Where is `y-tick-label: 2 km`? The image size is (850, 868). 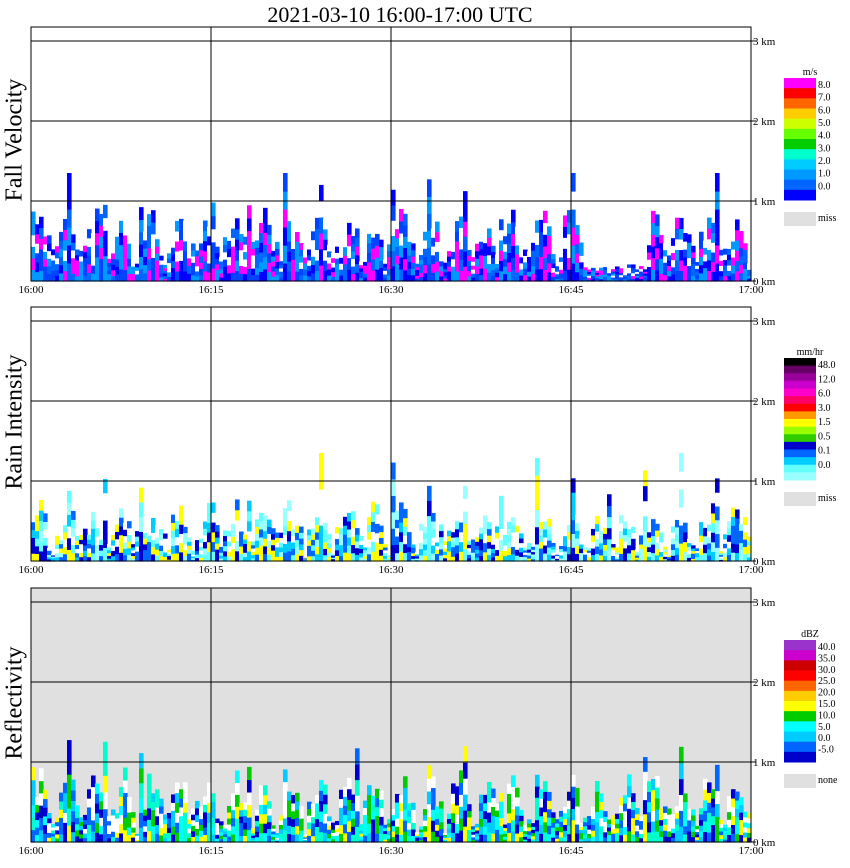
y-tick-label: 2 km is located at coordinates (764, 683).